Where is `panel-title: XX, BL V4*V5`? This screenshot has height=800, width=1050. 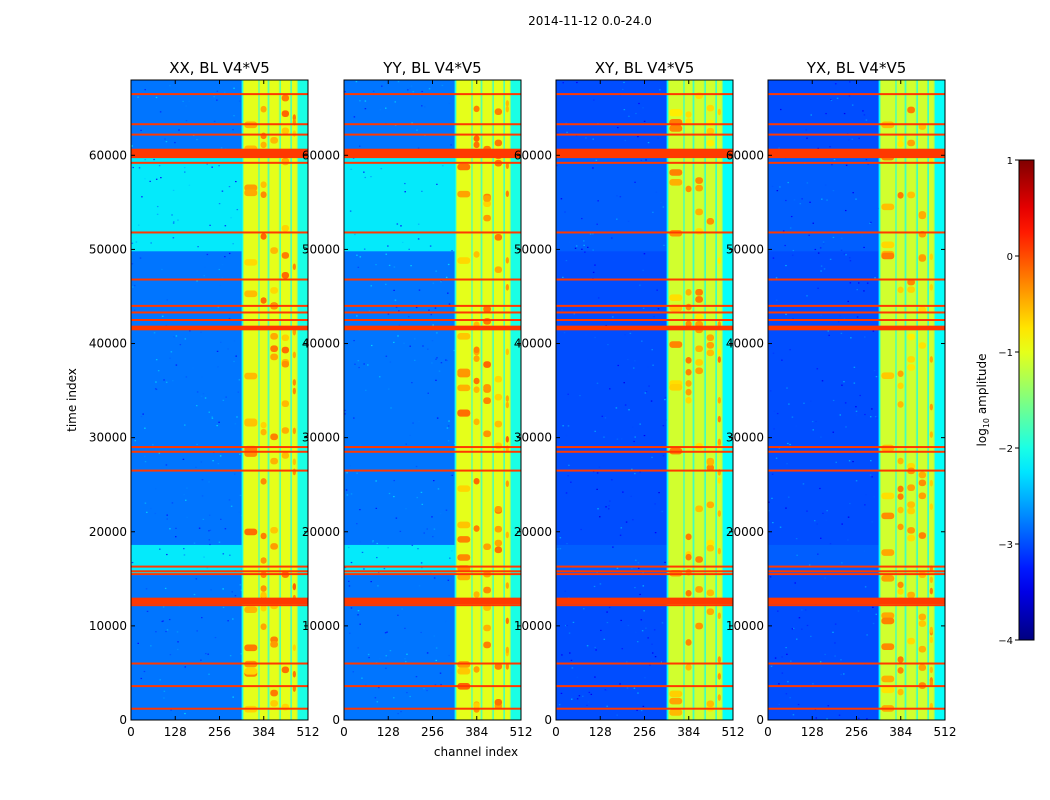 panel-title: XX, BL V4*V5 is located at coordinates (219, 68).